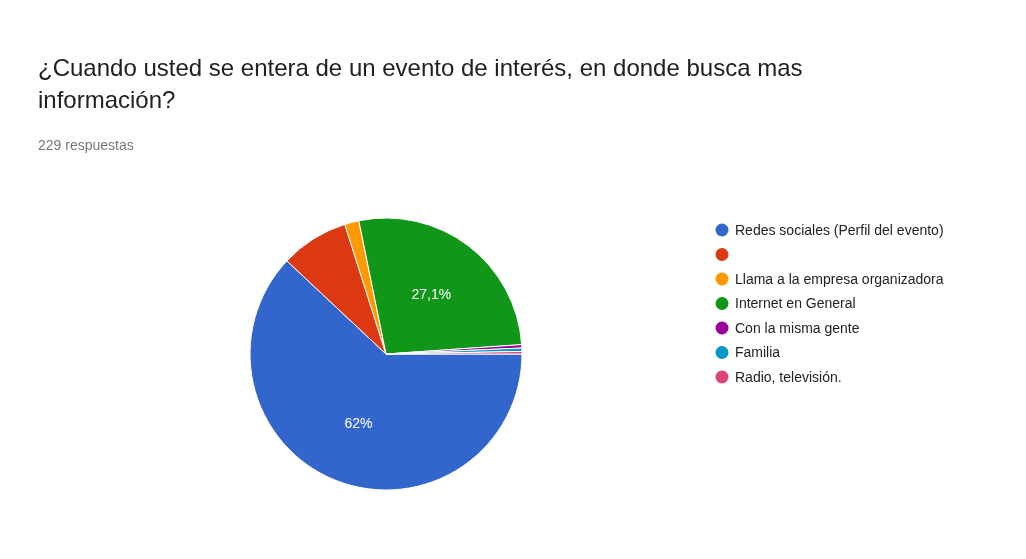 The height and width of the screenshot is (559, 1026). Describe the element at coordinates (797, 327) in the screenshot. I see `legend-label: Con la misma gente` at that location.